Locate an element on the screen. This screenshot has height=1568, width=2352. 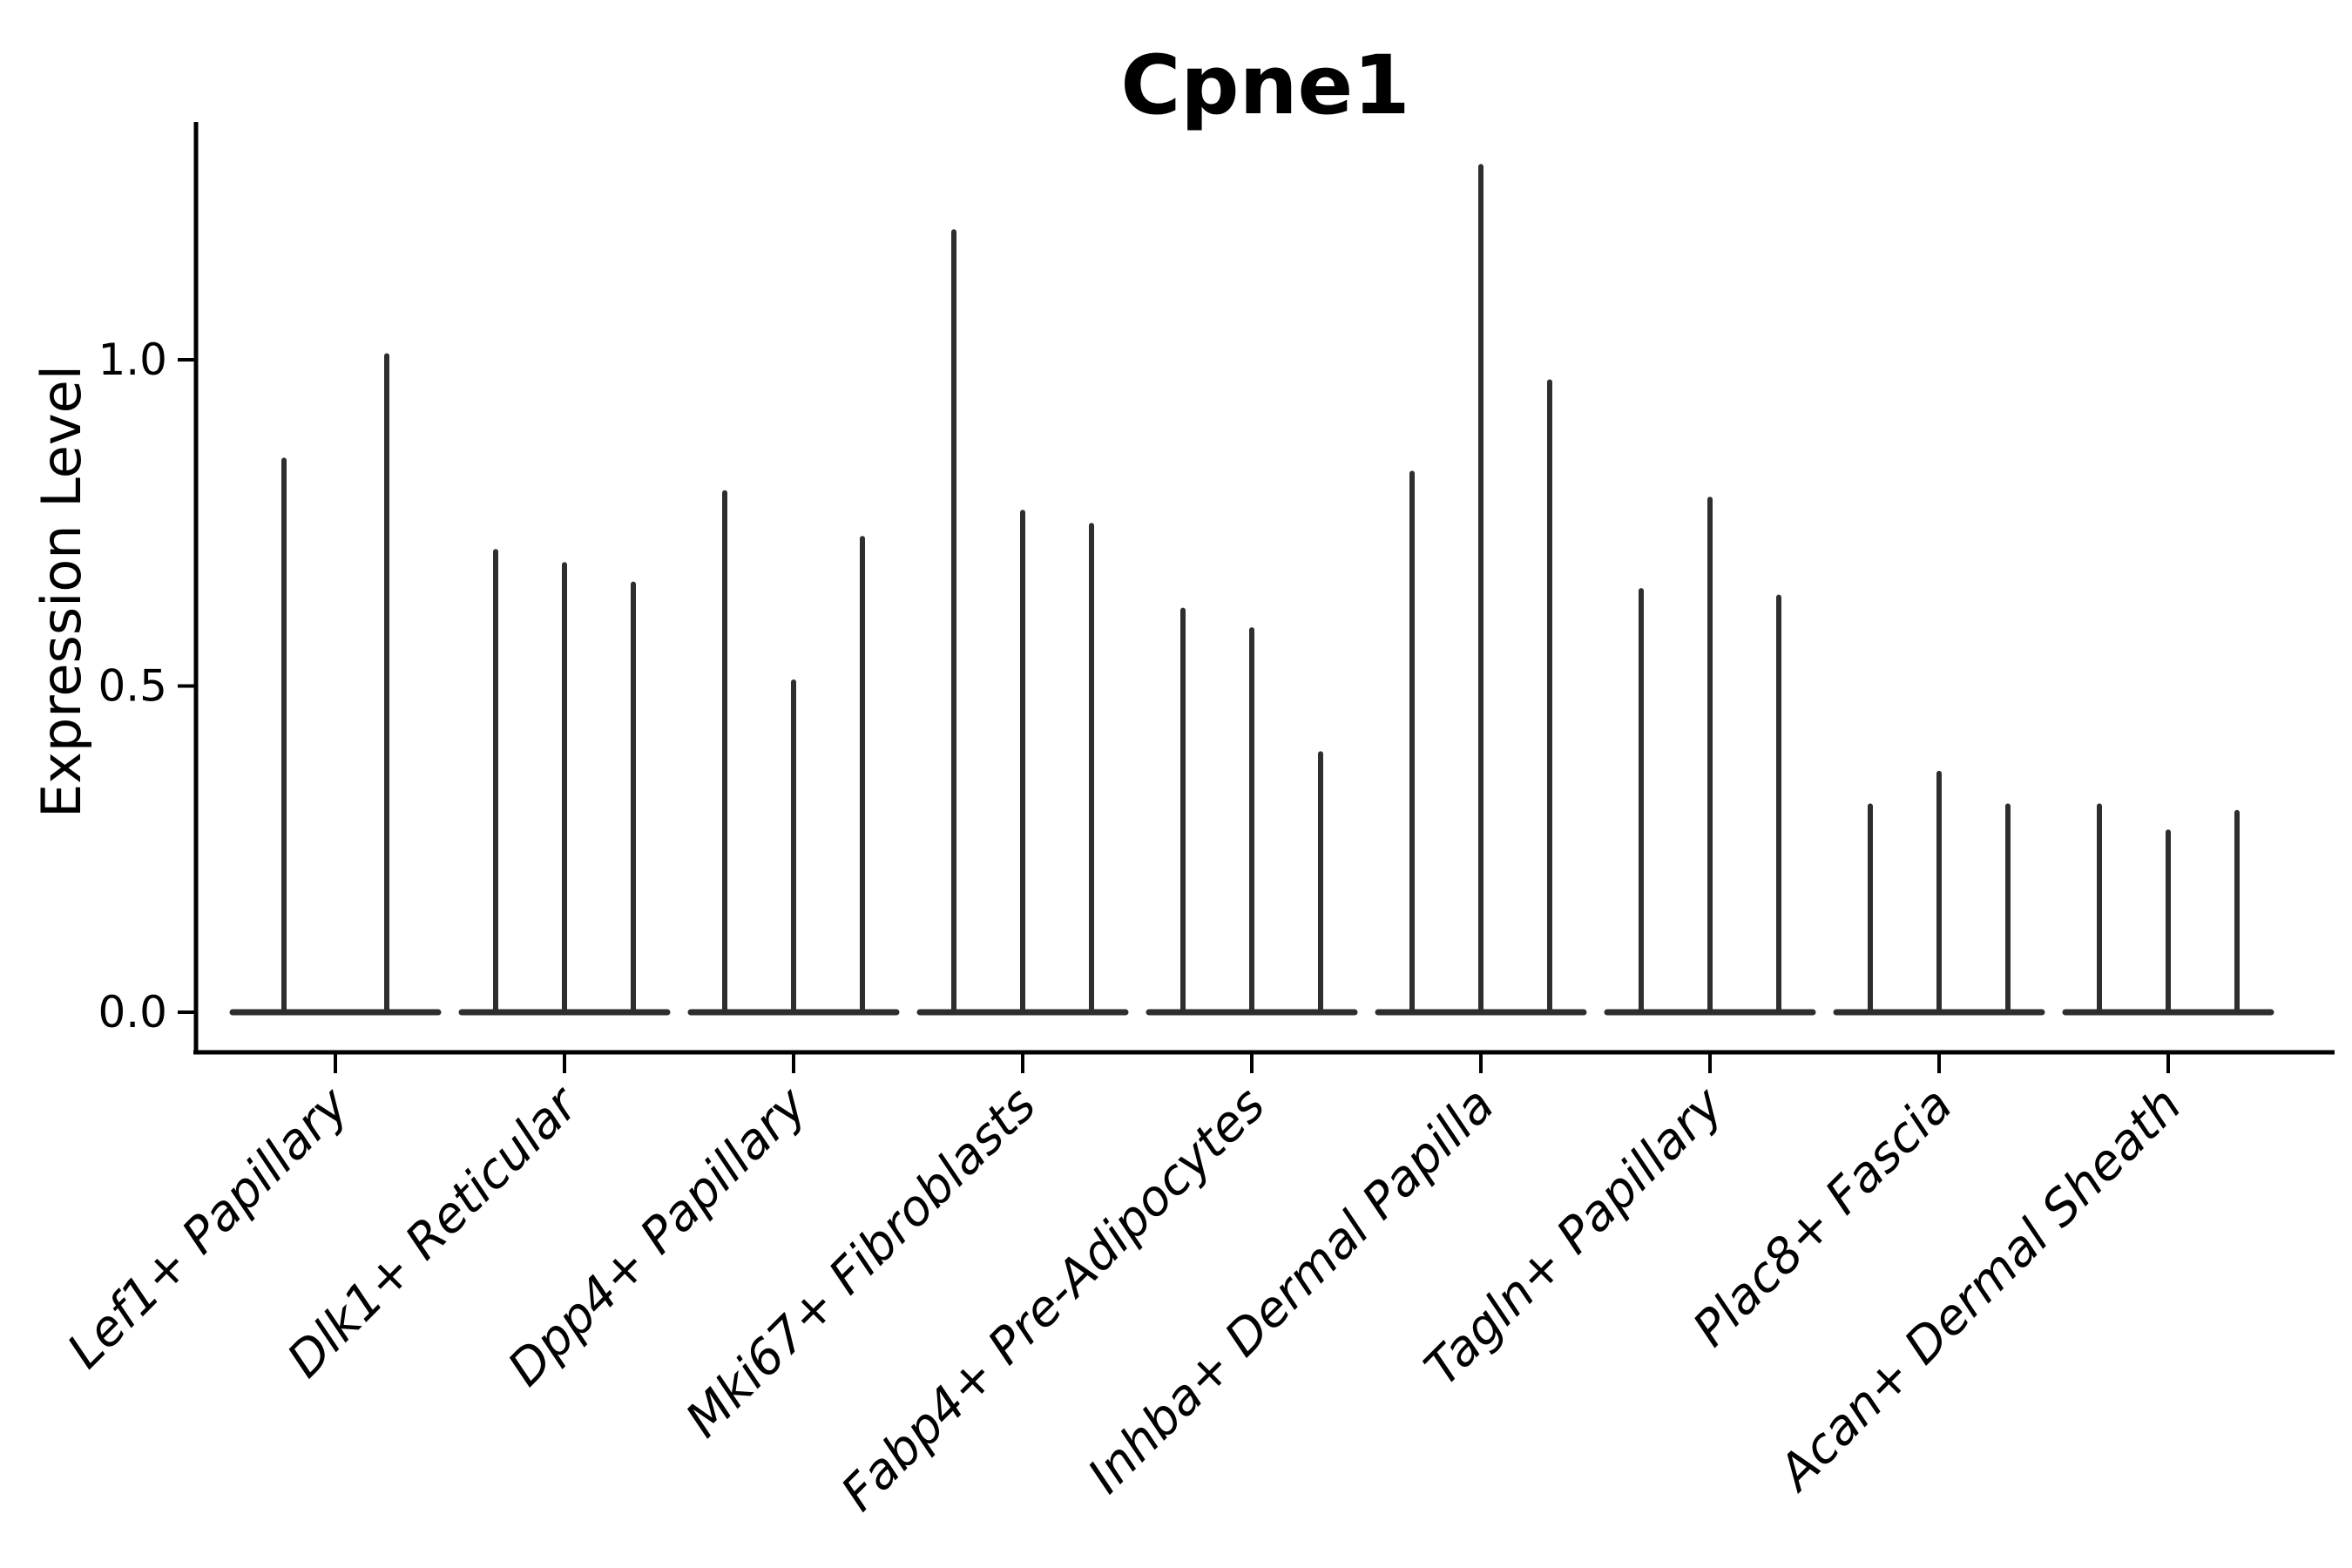
chart-title: Cpne1 is located at coordinates (1265, 85).